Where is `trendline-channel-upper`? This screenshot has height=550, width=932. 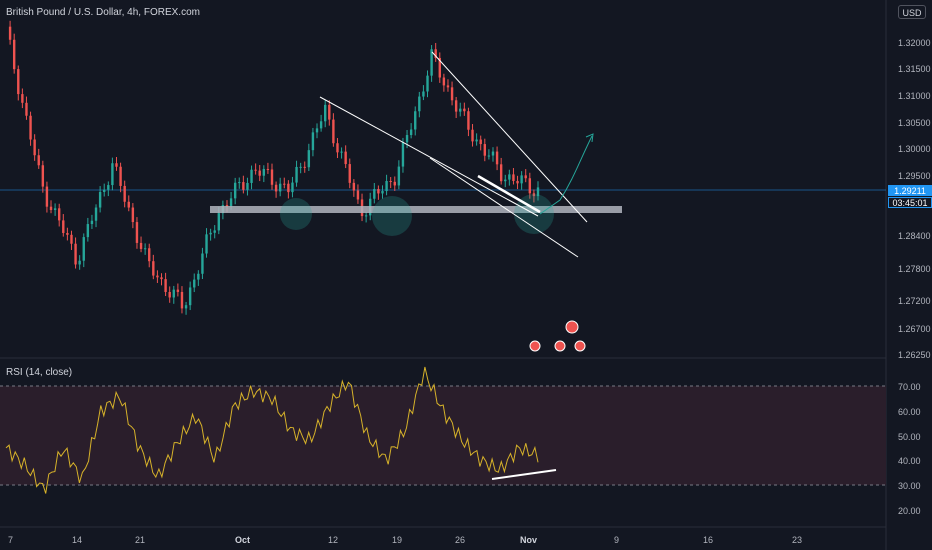 trendline-channel-upper is located at coordinates (429, 156).